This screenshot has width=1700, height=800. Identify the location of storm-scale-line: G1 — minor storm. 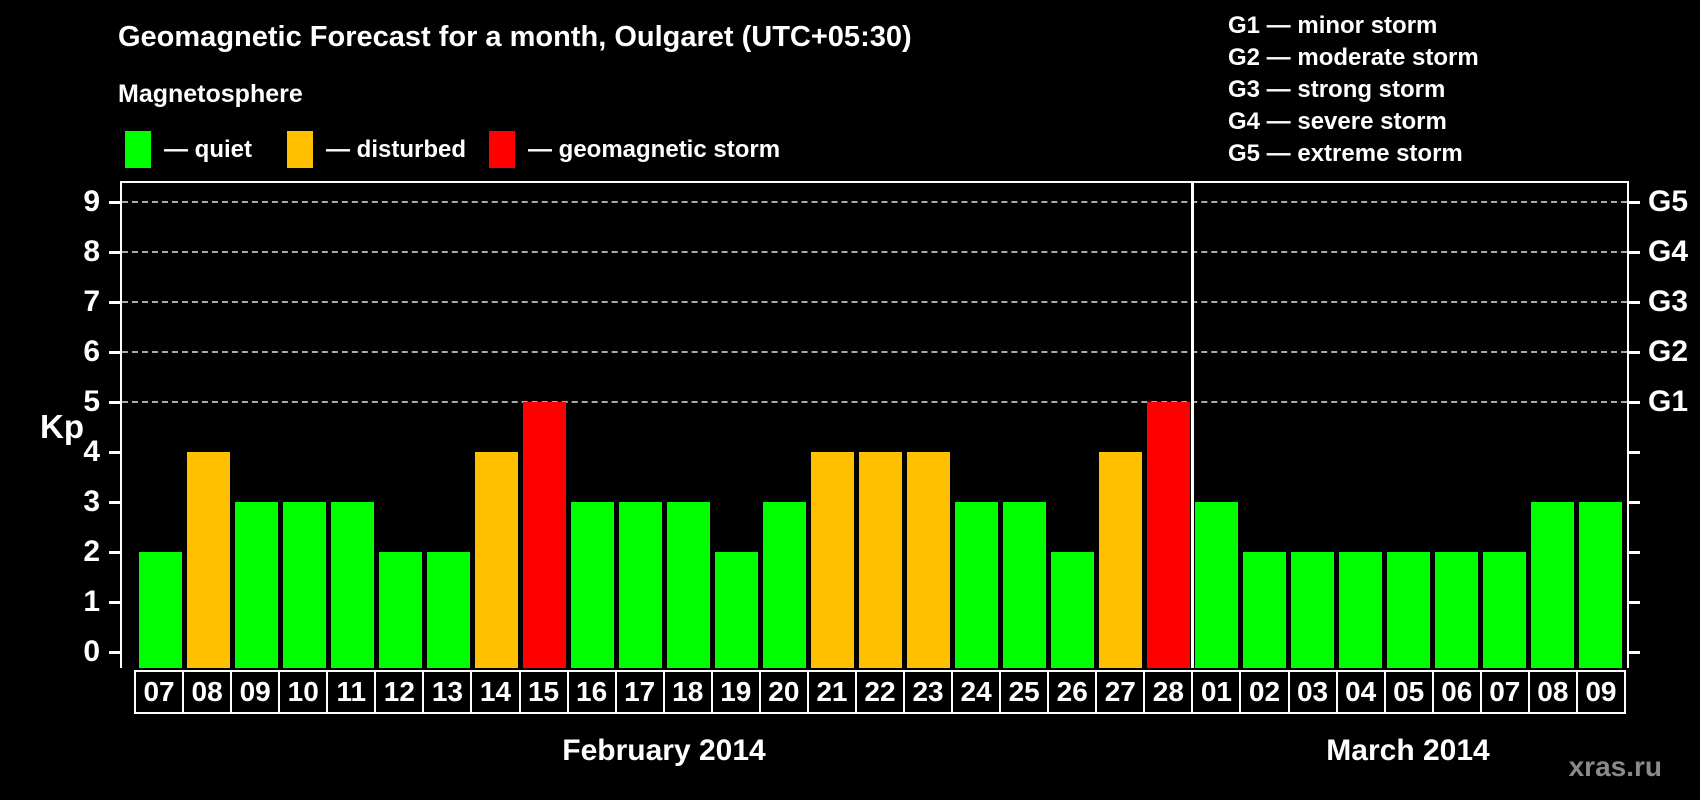
(1333, 25).